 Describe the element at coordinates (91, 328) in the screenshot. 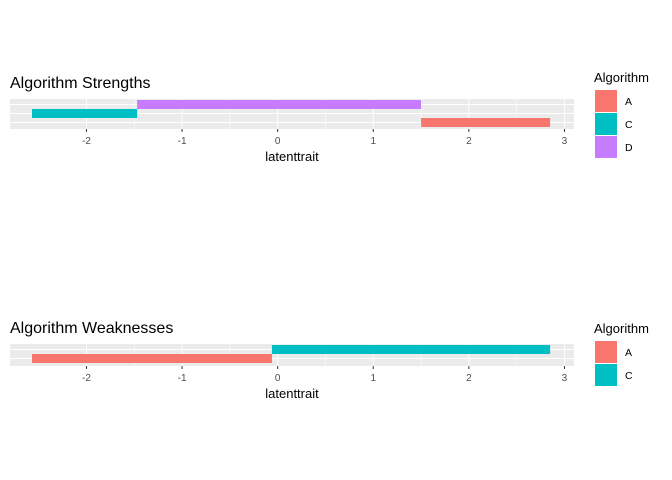

I see `chart-title: Algorithm Weaknesses` at that location.